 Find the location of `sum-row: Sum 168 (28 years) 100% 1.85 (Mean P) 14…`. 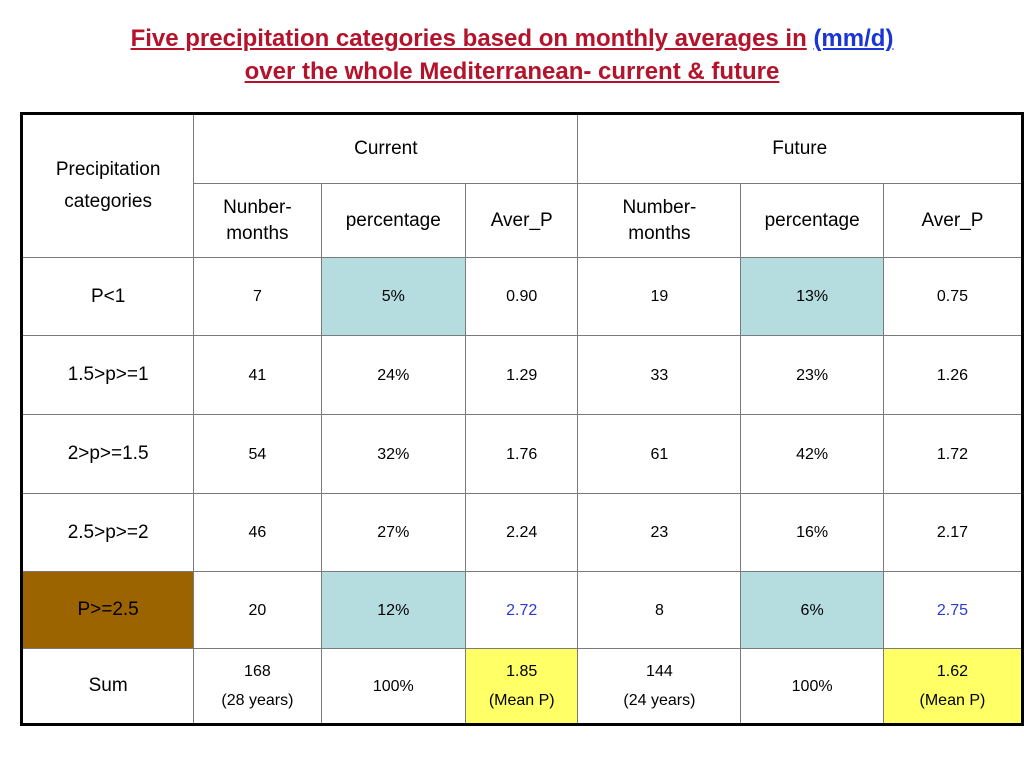

sum-row: Sum 168 (28 years) 100% 1.85 (Mean P) 14… is located at coordinates (522, 686).